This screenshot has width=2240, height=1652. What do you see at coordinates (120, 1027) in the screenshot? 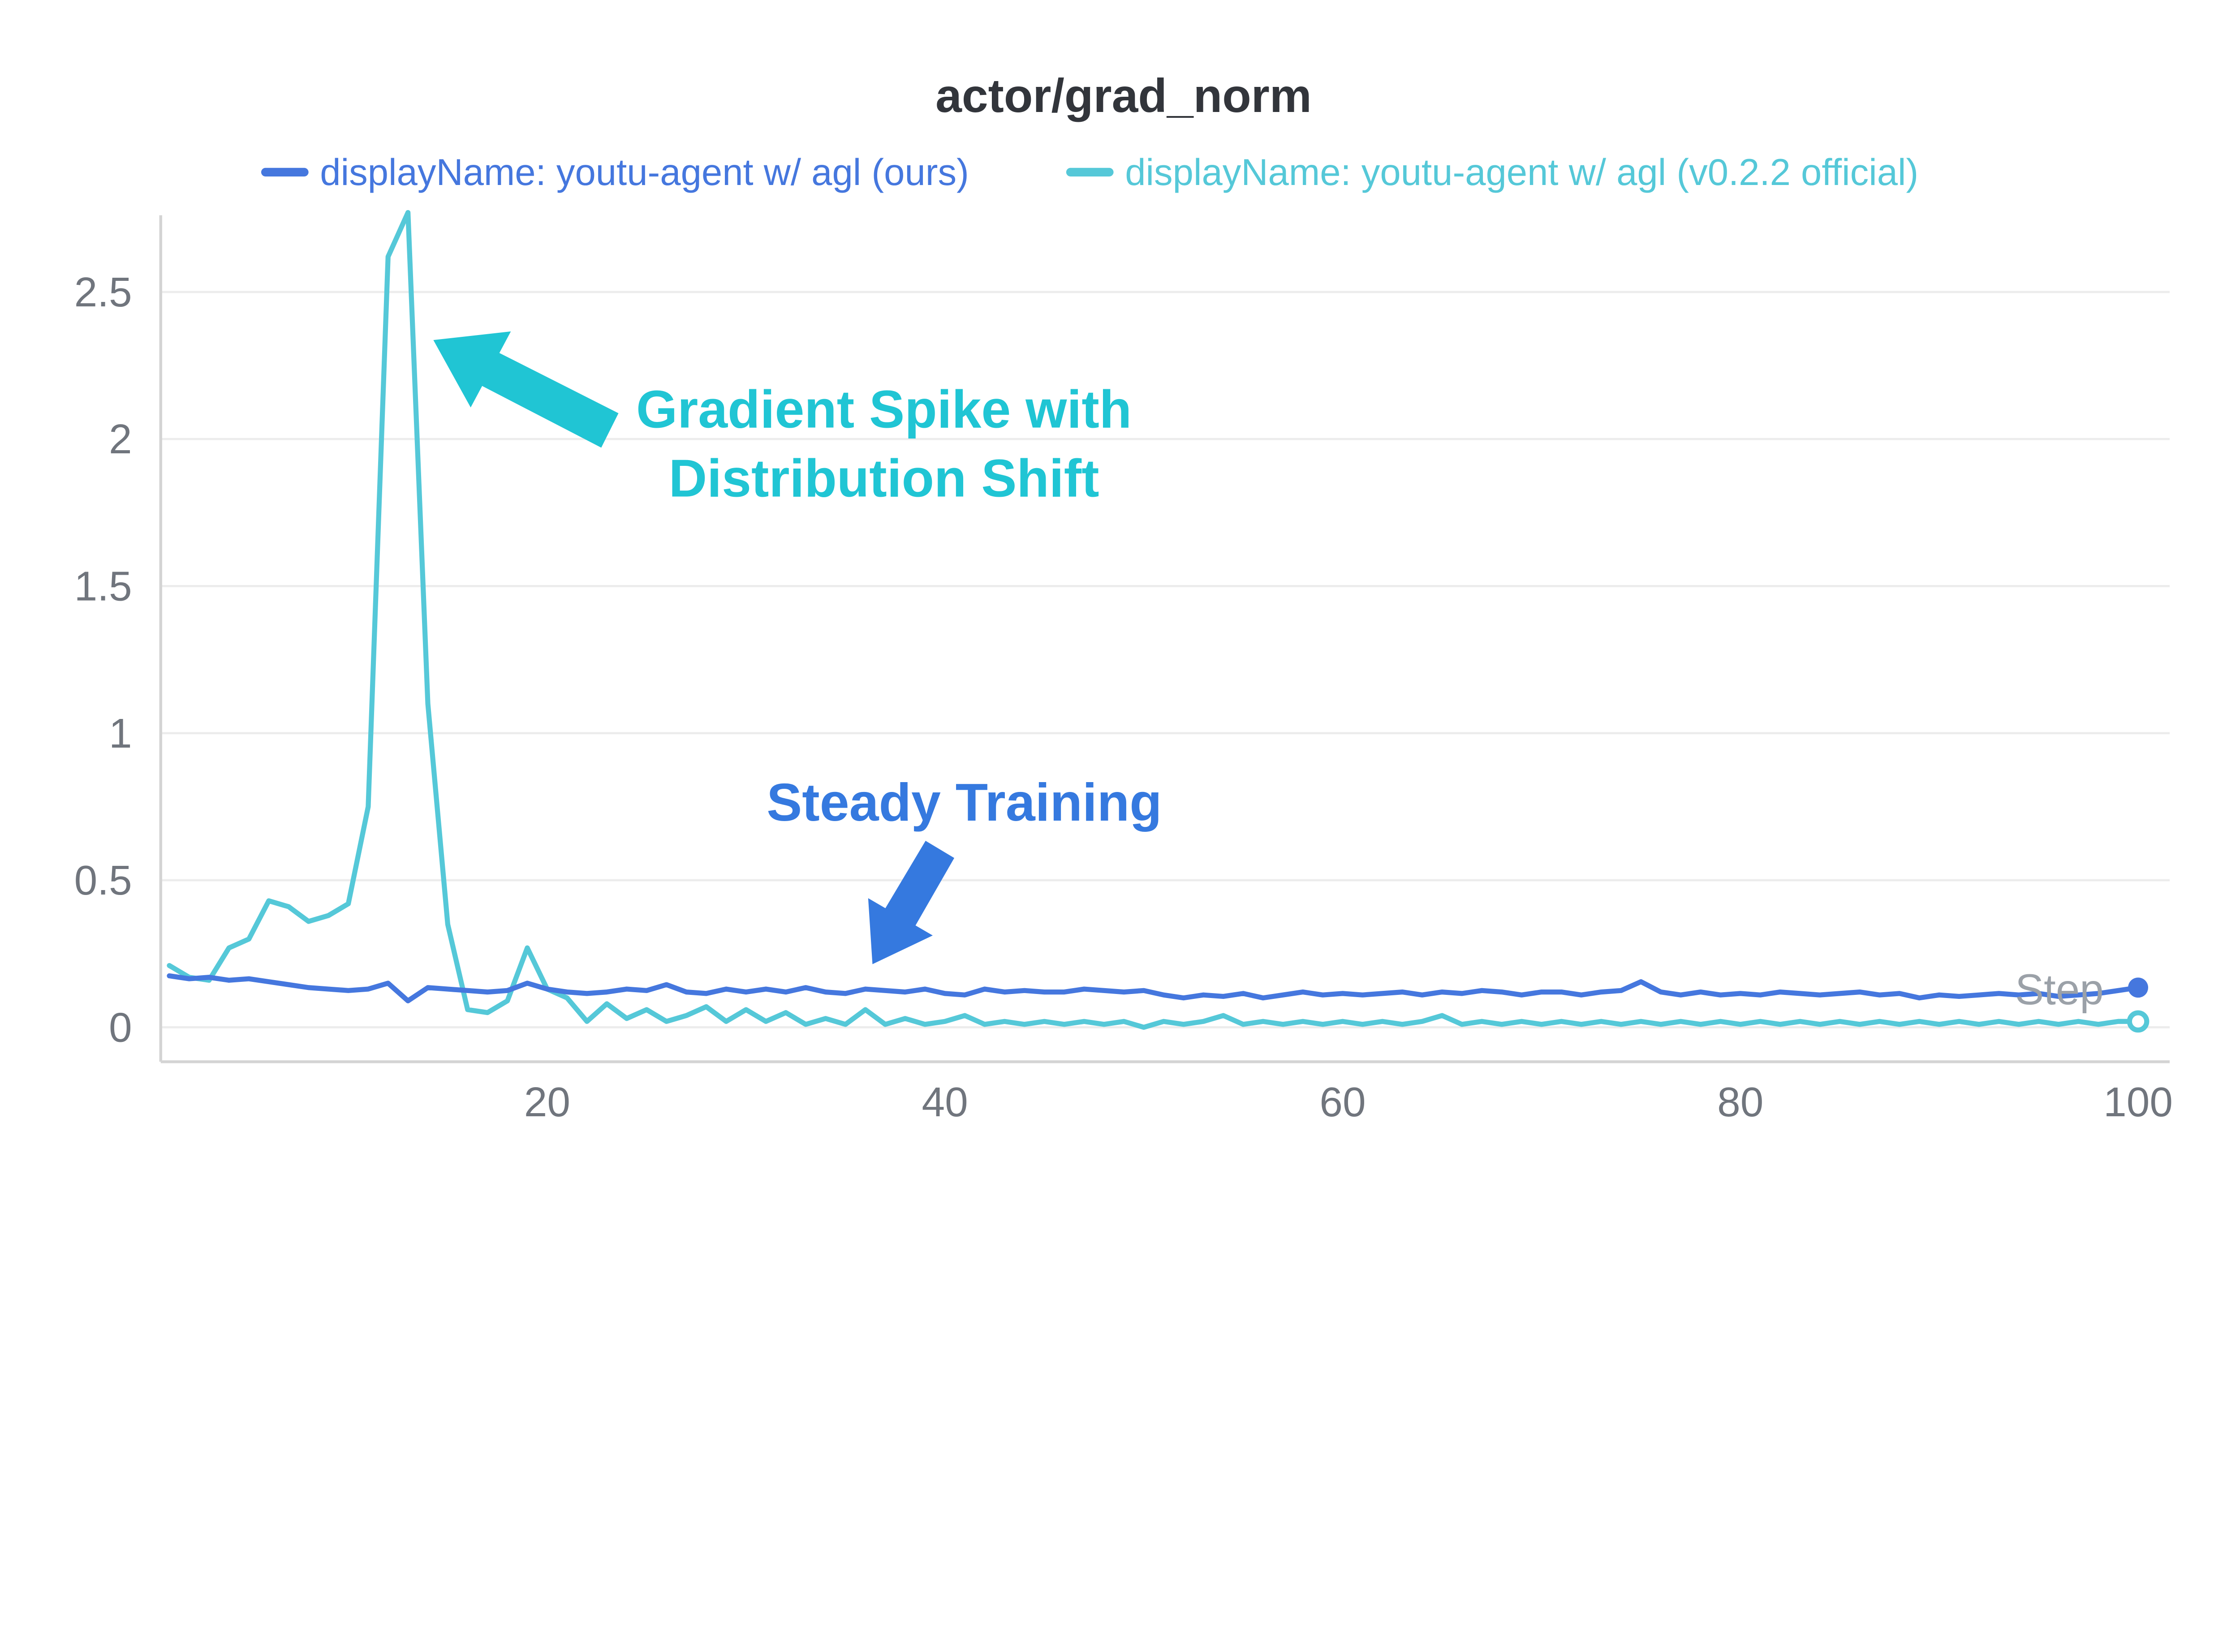
I see `y-tick-label: 0` at bounding box center [120, 1027].